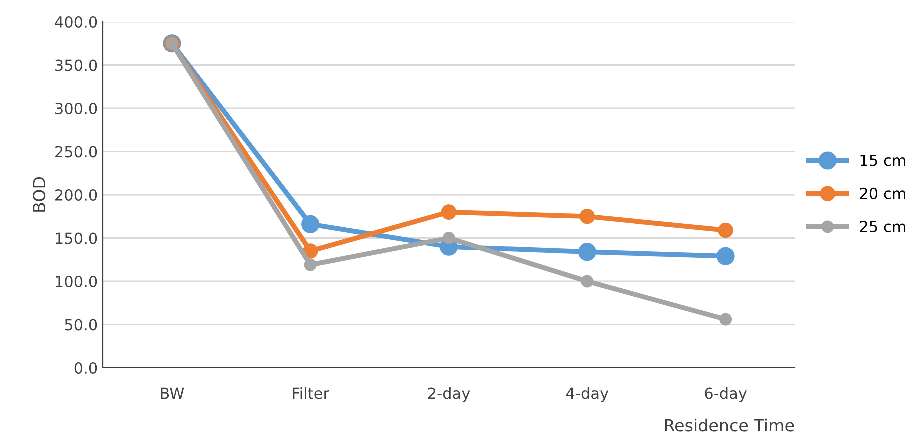 This screenshot has height=437, width=907. Describe the element at coordinates (883, 194) in the screenshot. I see `legend-label: 20 cm` at that location.